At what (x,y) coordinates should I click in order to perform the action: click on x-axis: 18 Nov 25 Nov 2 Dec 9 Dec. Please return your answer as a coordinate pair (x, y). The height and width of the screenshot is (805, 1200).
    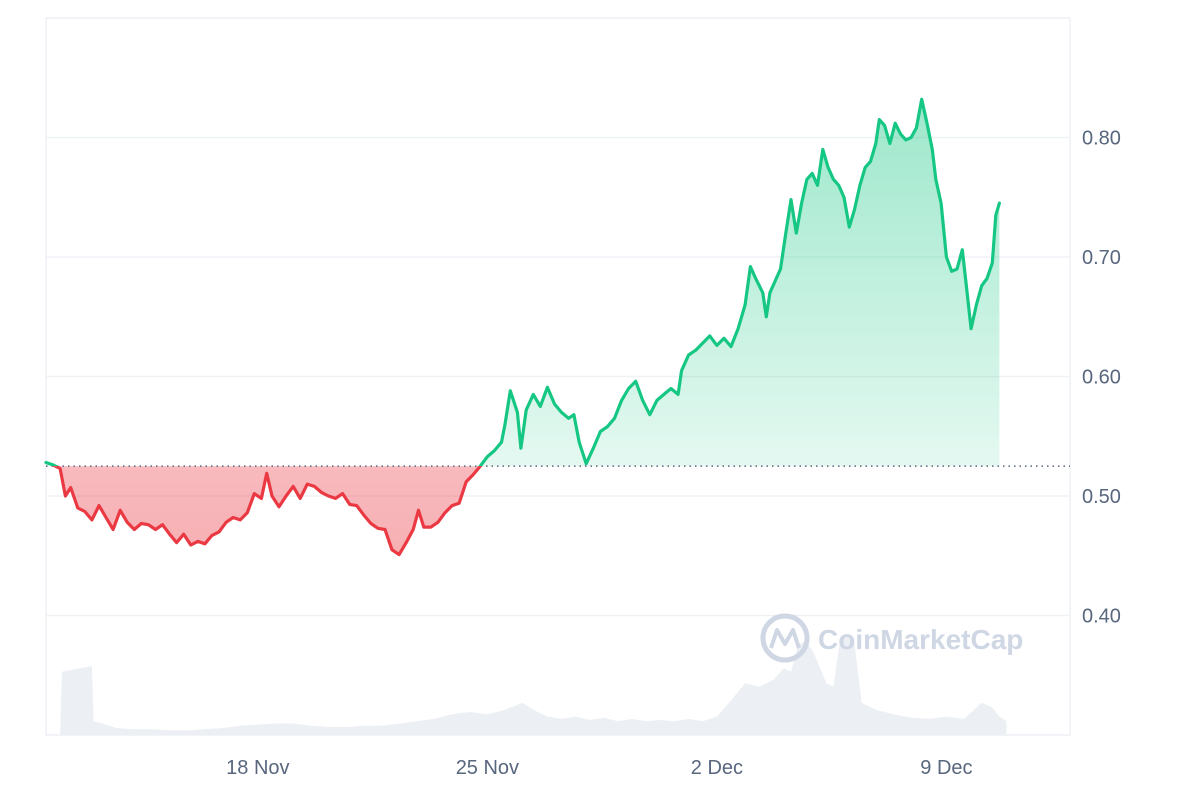
    Looking at the image, I should click on (599, 768).